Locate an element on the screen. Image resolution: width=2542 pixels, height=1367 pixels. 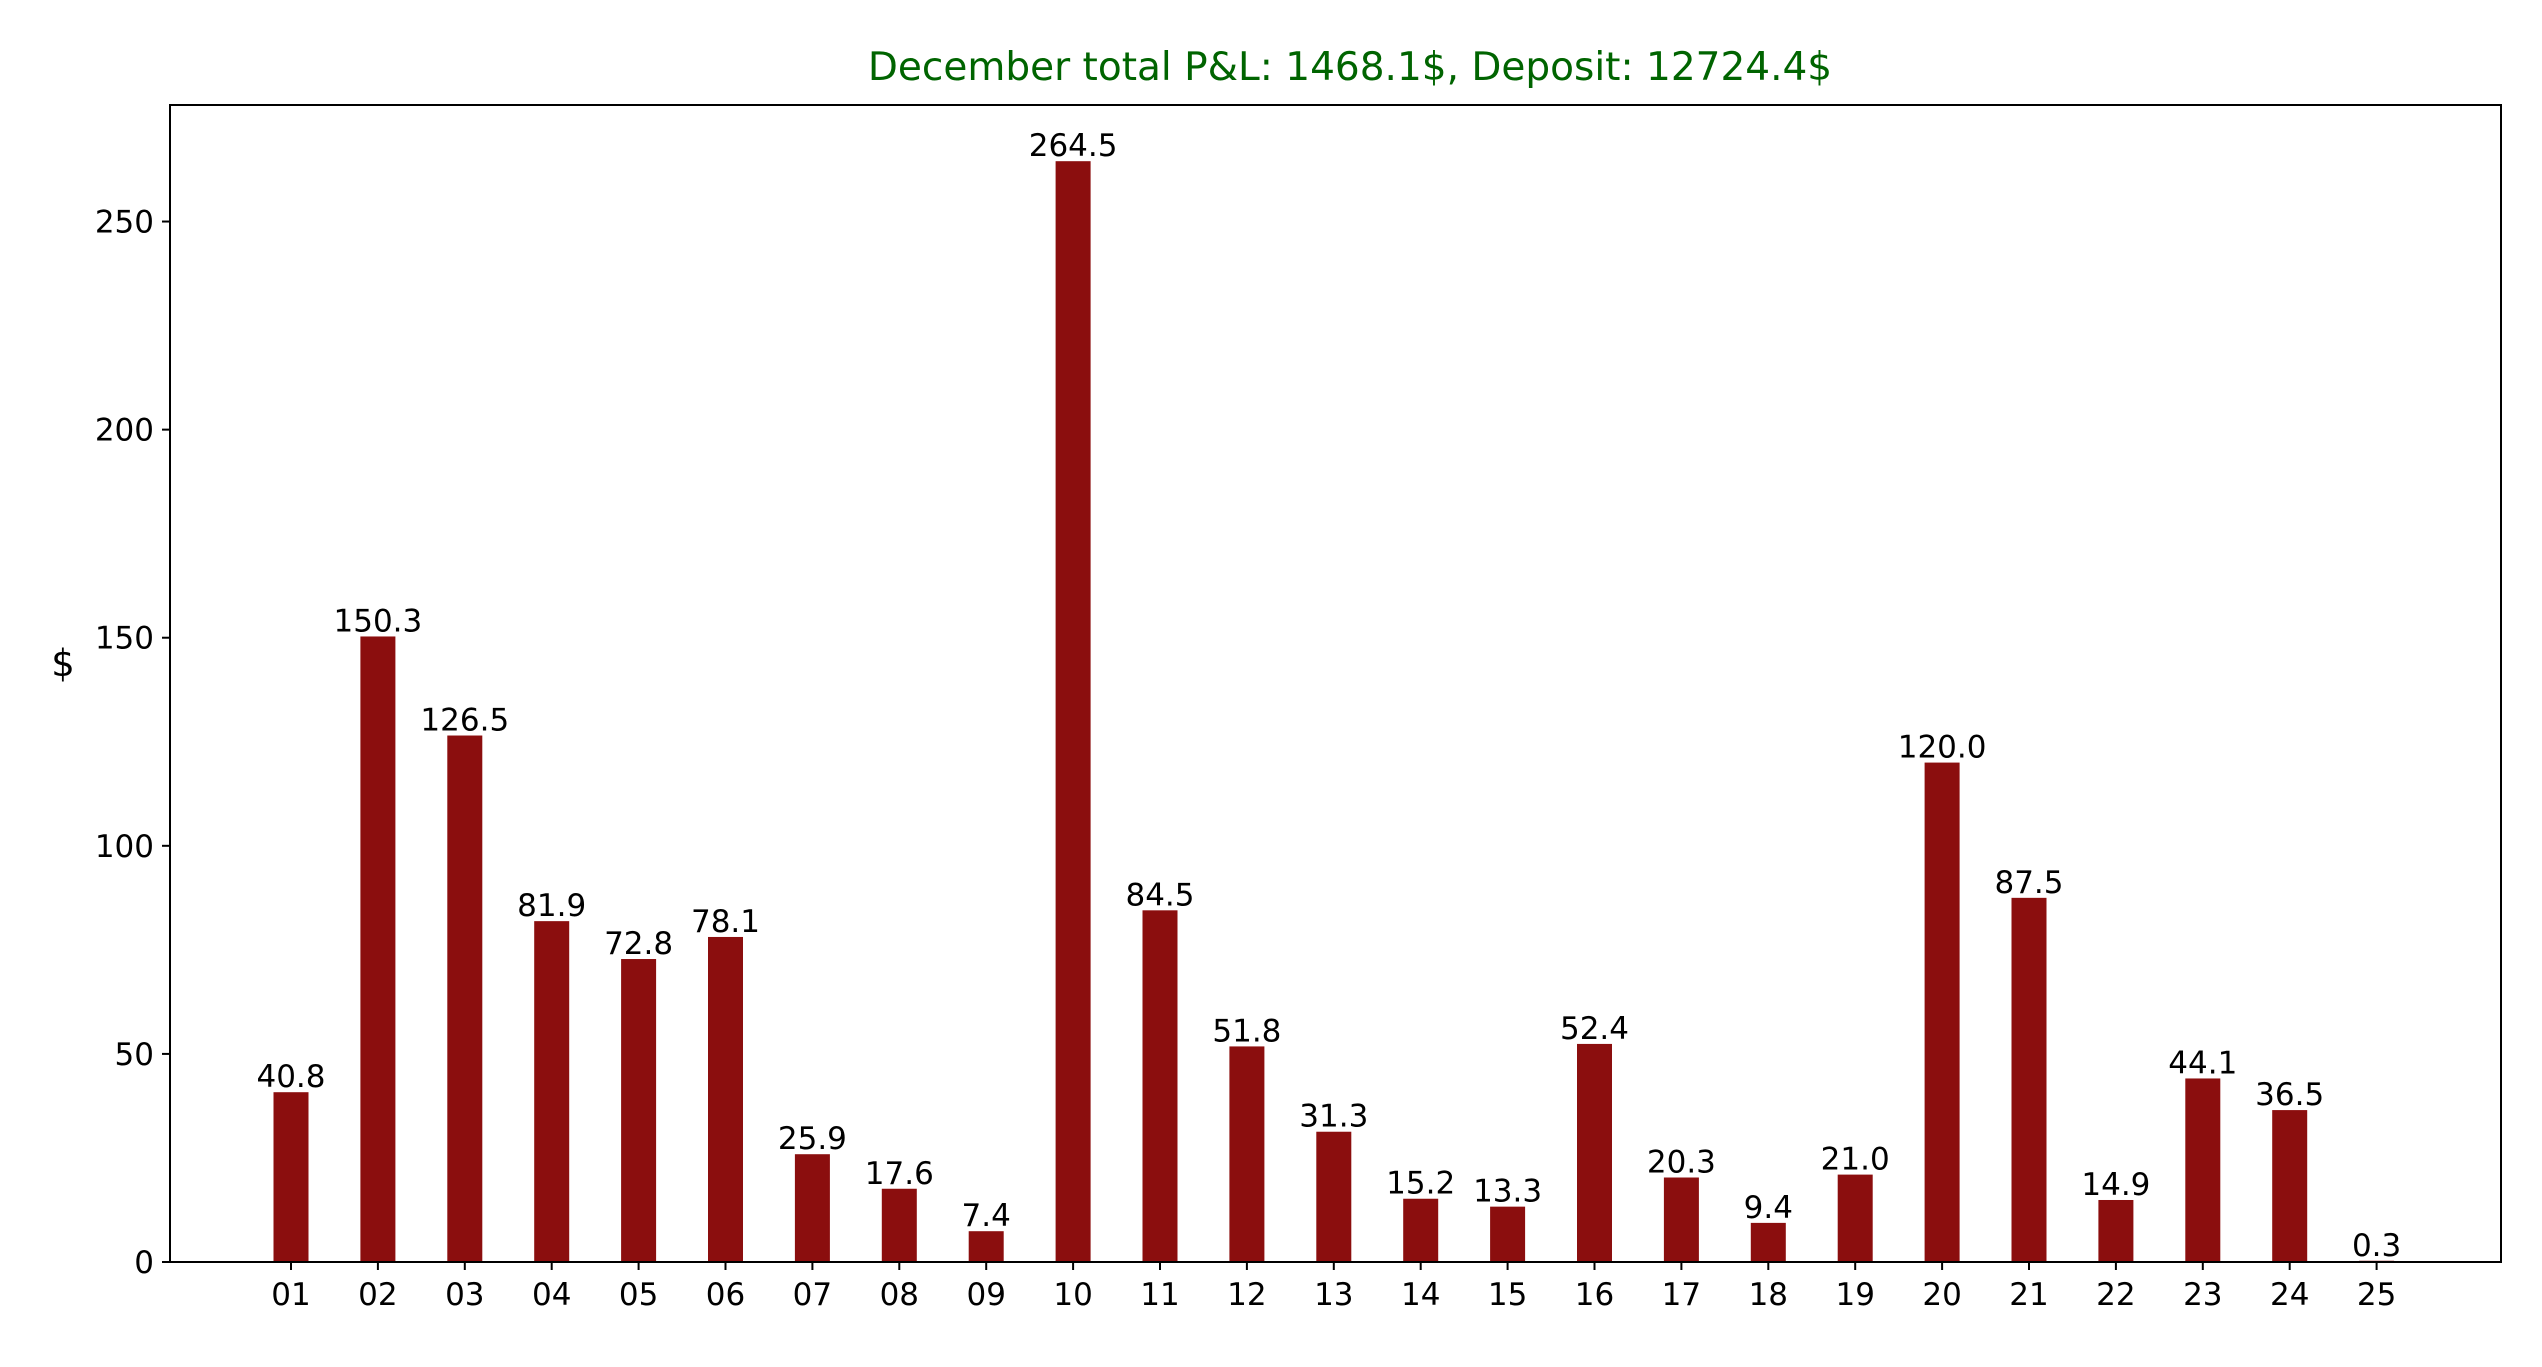
x-tick-label-09: 09 is located at coordinates (985, 1295).